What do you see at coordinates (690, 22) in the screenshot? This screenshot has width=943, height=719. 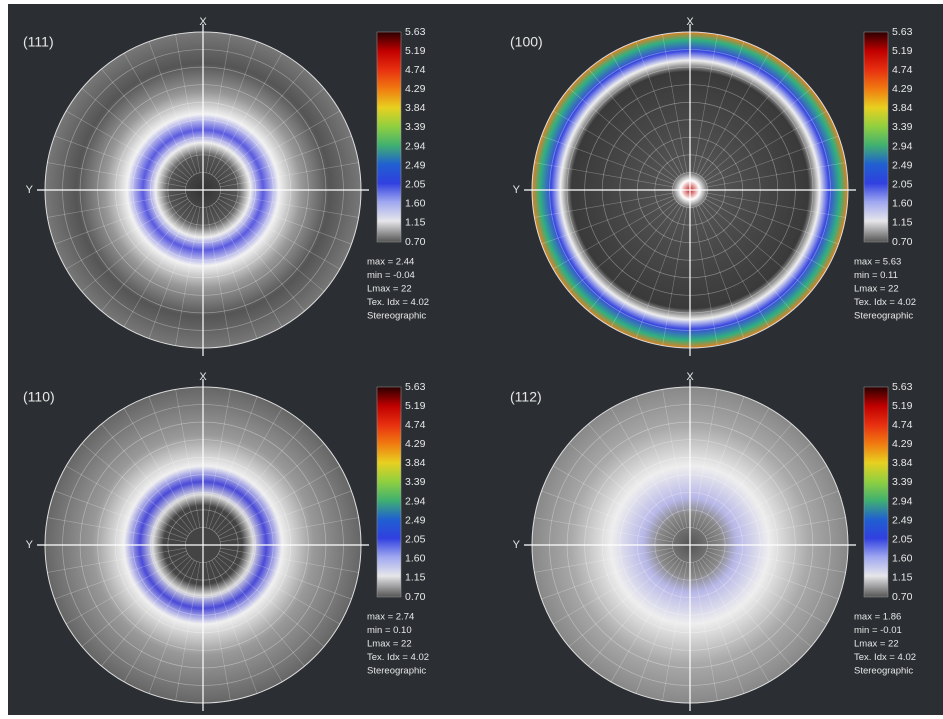 I see `x-axis-label: X` at bounding box center [690, 22].